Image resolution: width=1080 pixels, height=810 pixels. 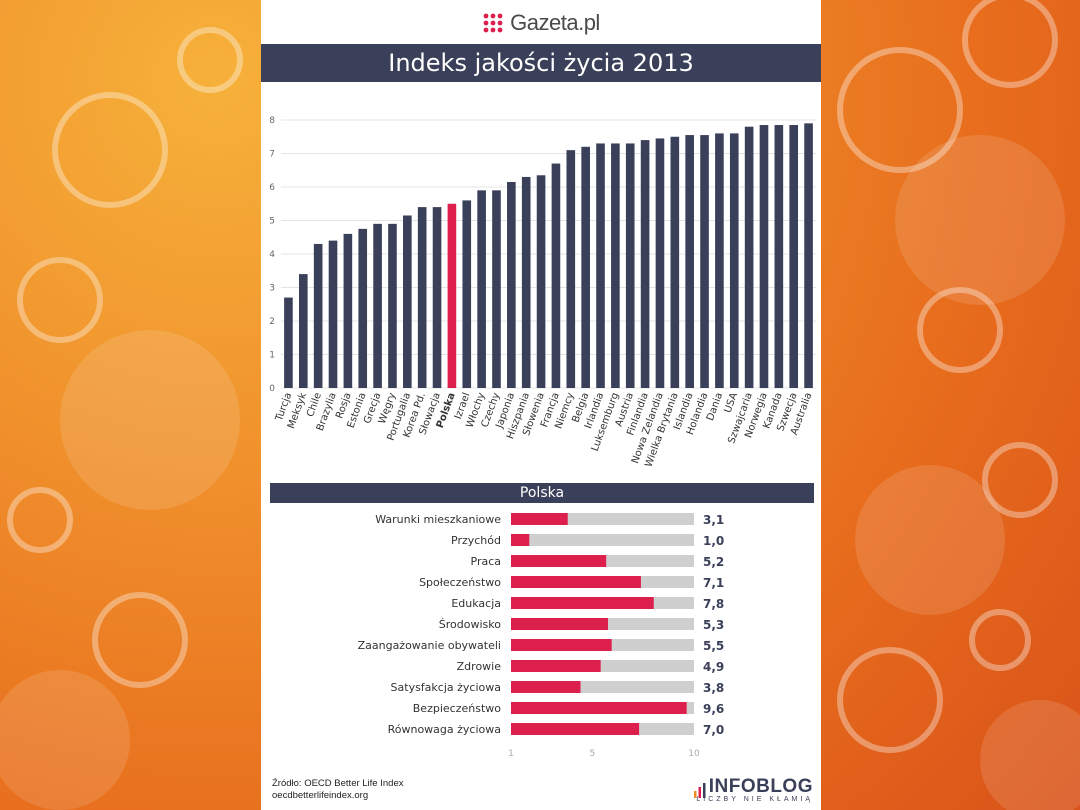 What do you see at coordinates (479, 666) in the screenshot?
I see `category-label: Zdrowie` at bounding box center [479, 666].